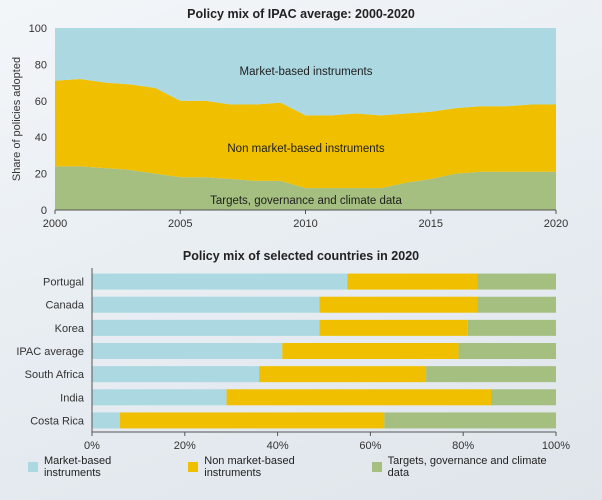  Describe the element at coordinates (249, 467) in the screenshot. I see `legend-label-non-market: Non market-based instruments` at that location.